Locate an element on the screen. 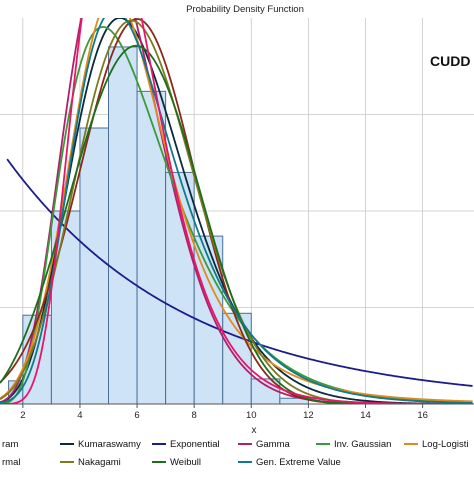  legend-label: Log-Logisti is located at coordinates (445, 444).